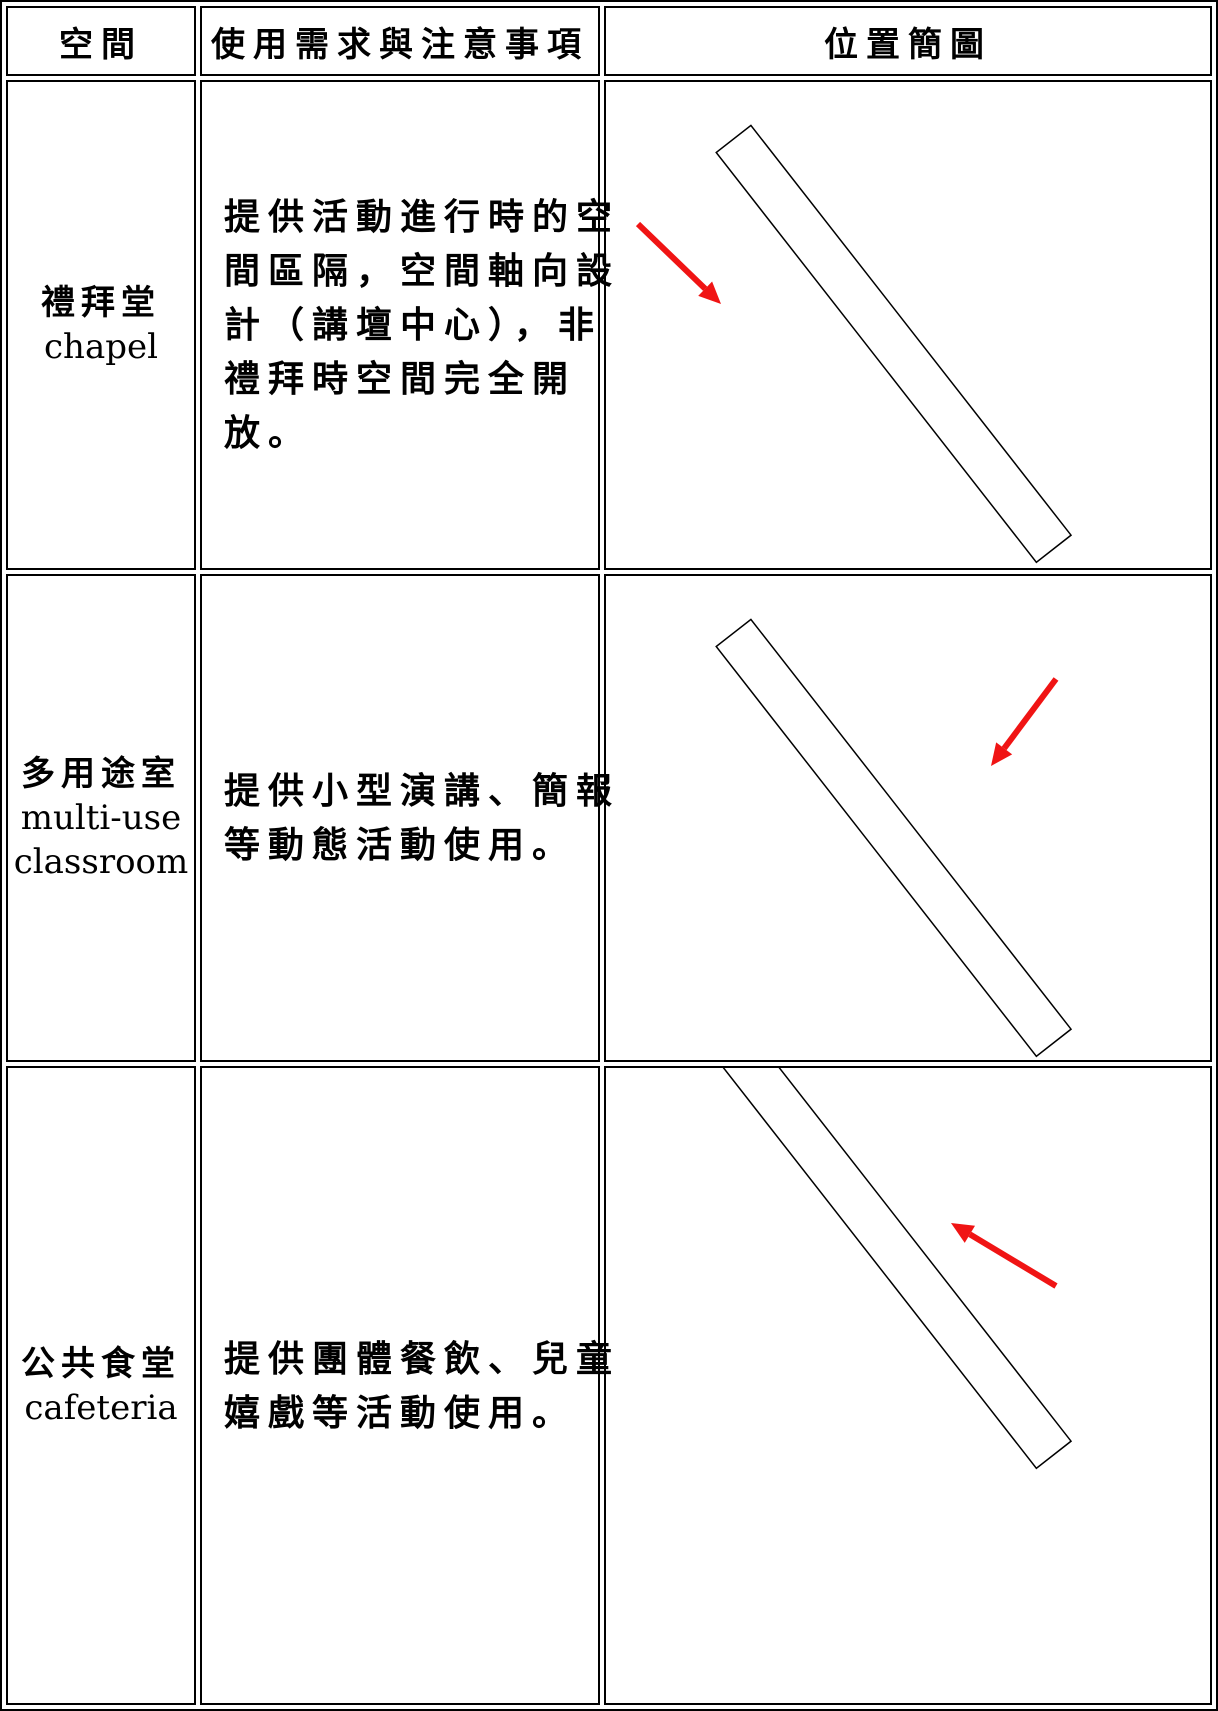 This screenshot has width=1218, height=1711. I want to click on space-name-cell: 多用途室 multi-use classroom, so click(101, 818).